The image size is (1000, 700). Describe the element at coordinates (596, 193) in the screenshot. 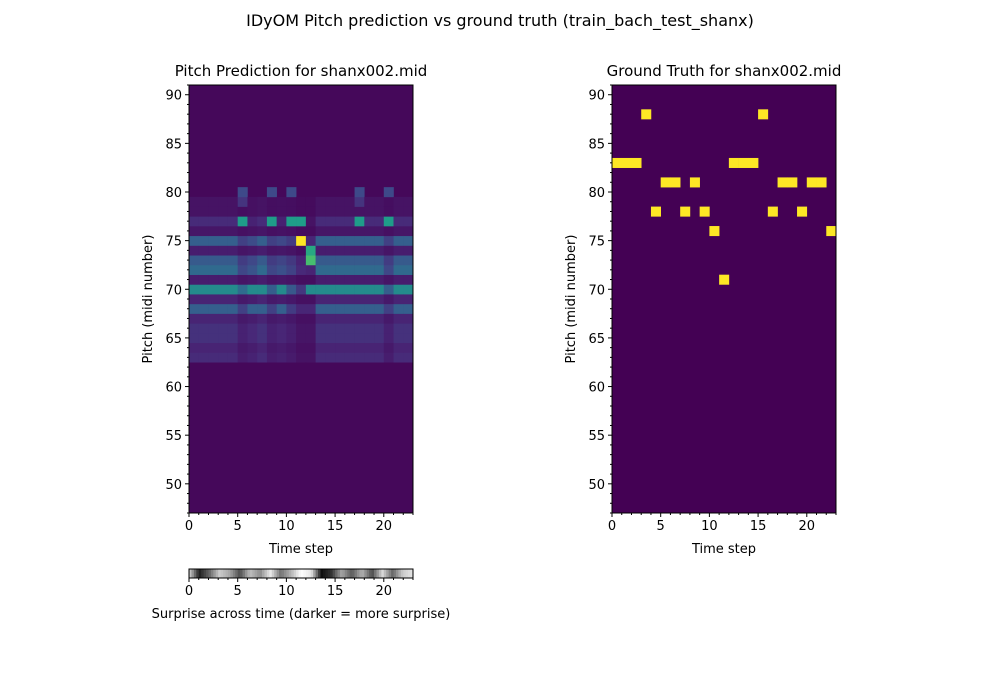

I see `ground-truth-y-tick-label: 80` at that location.